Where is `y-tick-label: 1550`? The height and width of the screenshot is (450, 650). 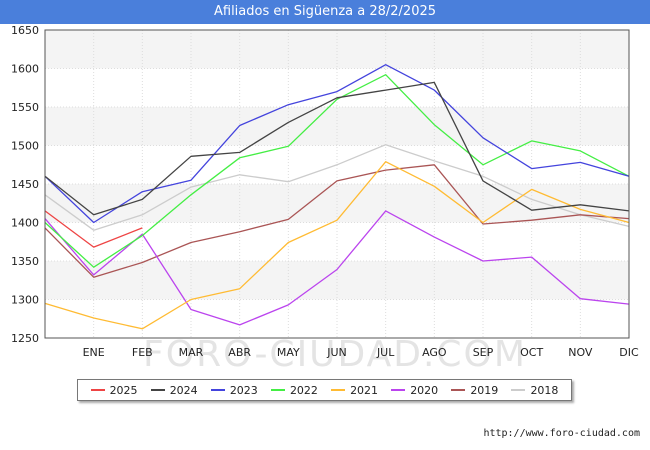 y-tick-label: 1550 is located at coordinates (25, 107).